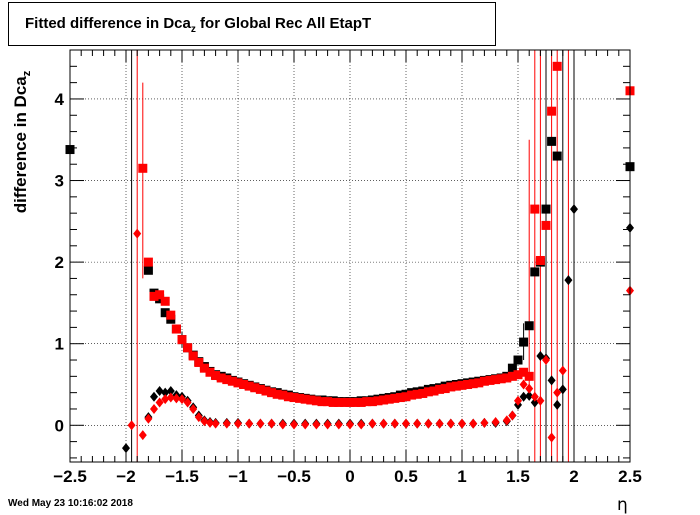 This screenshot has height=515, width=700. Describe the element at coordinates (518, 476) in the screenshot. I see `x-tick-label: 1.5` at that location.